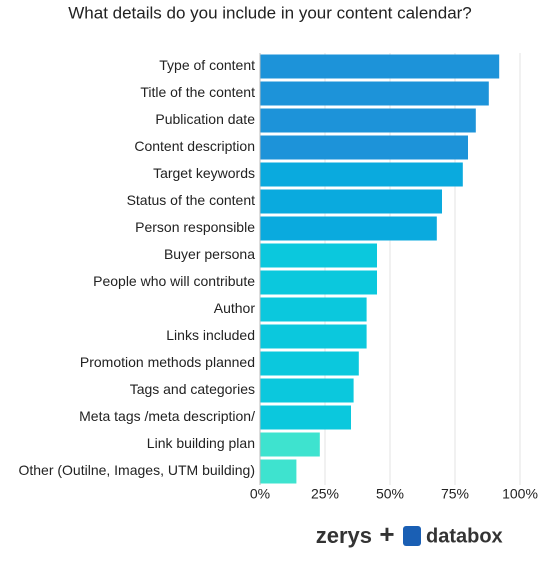 The width and height of the screenshot is (540, 562). What do you see at coordinates (192, 389) in the screenshot?
I see `y-tick-label: Tags and categories` at bounding box center [192, 389].